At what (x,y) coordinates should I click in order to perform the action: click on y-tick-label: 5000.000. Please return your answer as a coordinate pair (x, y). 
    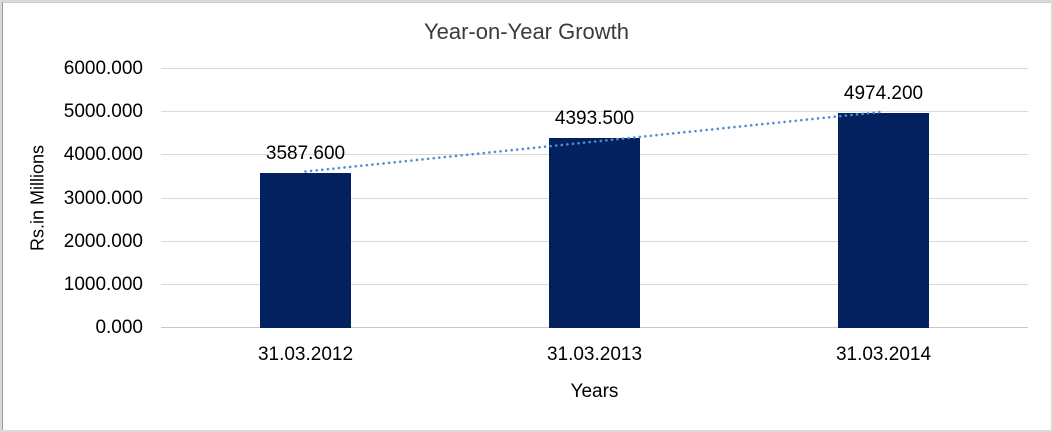
    Looking at the image, I should click on (103, 112).